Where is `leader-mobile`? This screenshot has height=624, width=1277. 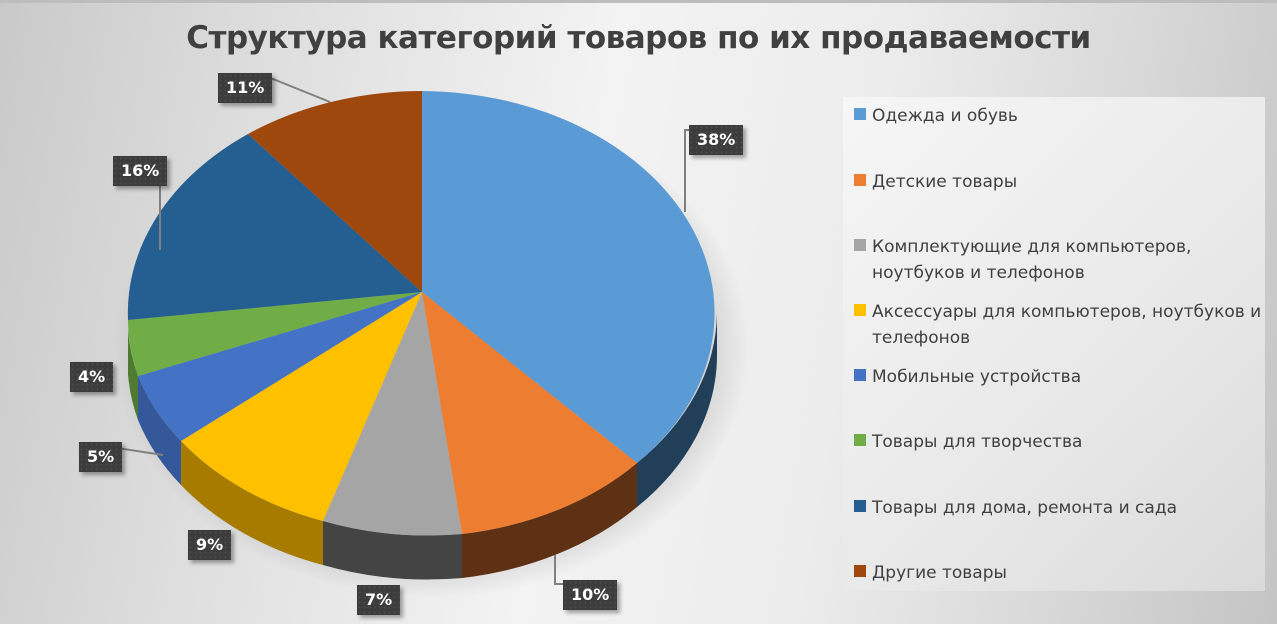 leader-mobile is located at coordinates (140, 451).